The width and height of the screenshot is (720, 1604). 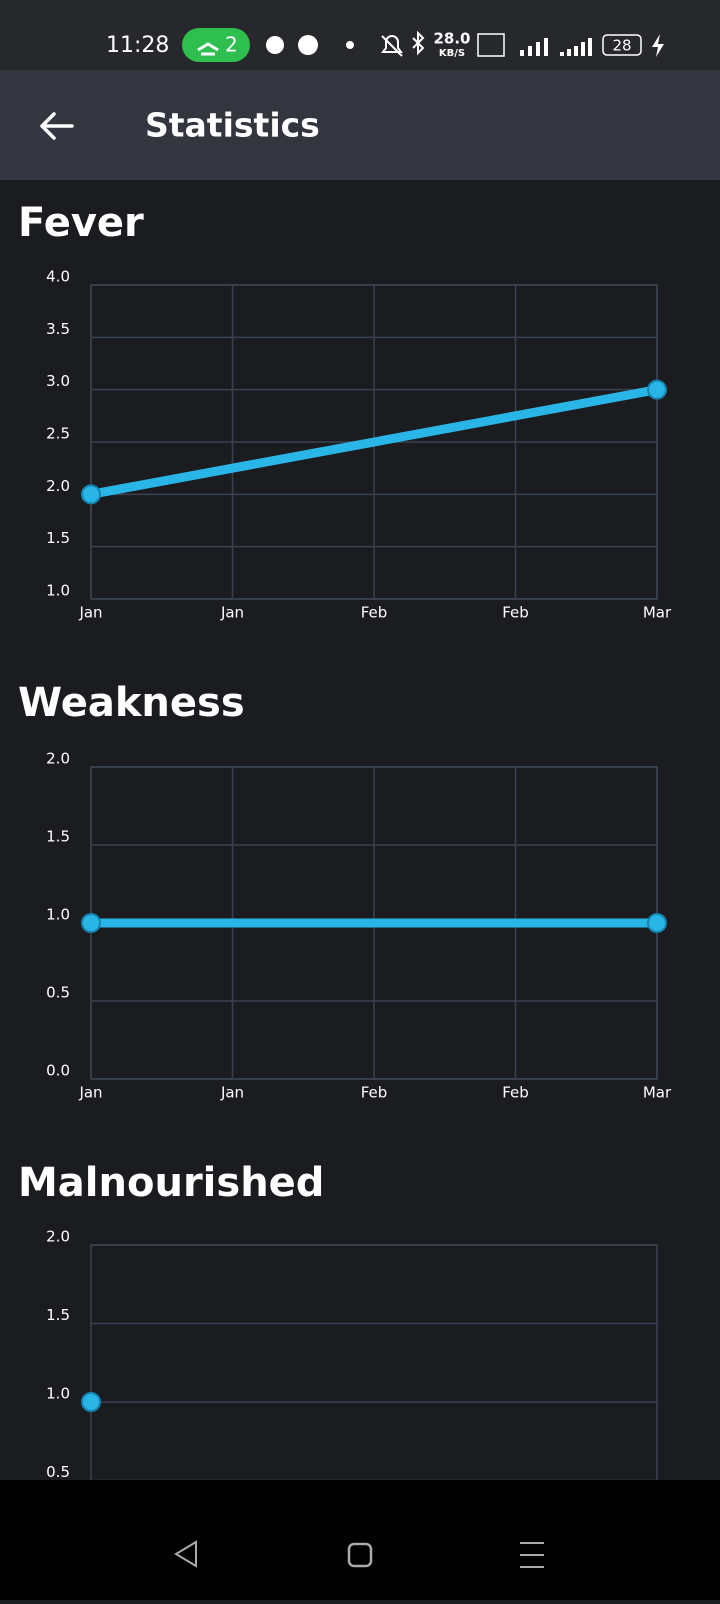 I want to click on signal-icon, so click(x=556, y=47).